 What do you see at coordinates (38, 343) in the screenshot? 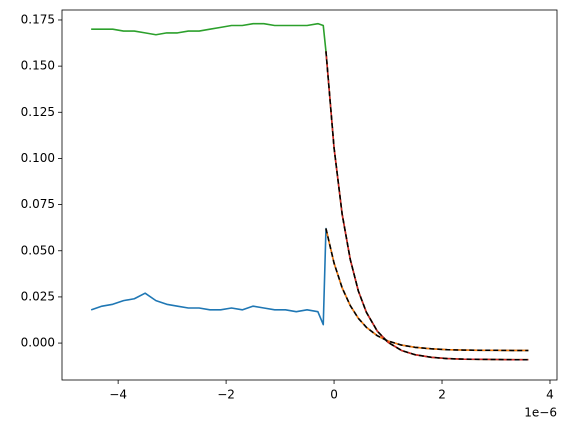
I see `y-tick-label: 0.000` at bounding box center [38, 343].